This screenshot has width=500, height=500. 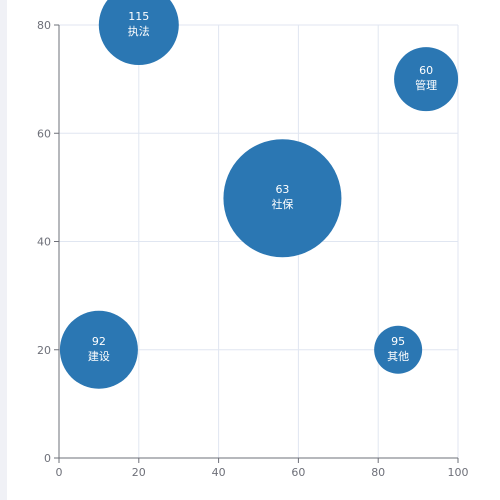 I want to click on bubble-value-label: 95, so click(x=398, y=341).